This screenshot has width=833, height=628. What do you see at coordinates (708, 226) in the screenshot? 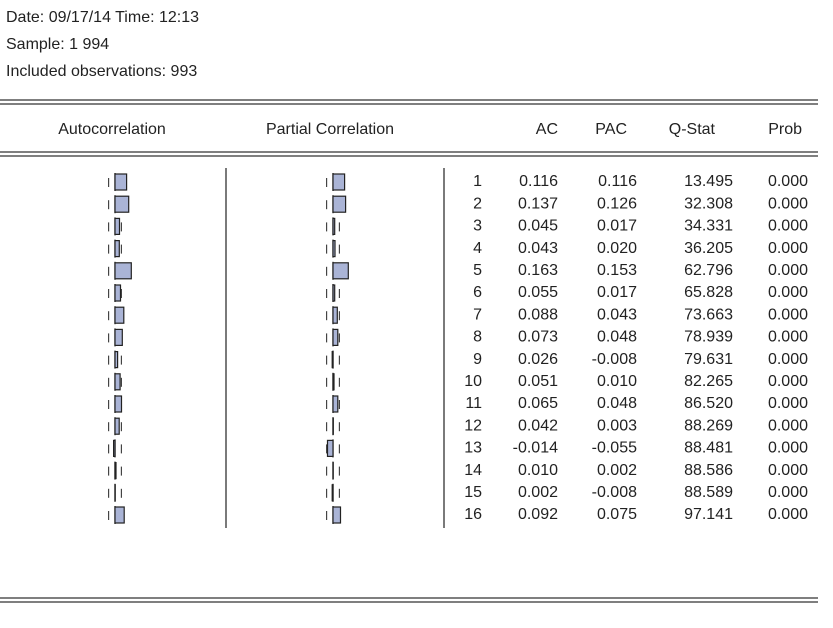
I see `cell: 34.331` at bounding box center [708, 226].